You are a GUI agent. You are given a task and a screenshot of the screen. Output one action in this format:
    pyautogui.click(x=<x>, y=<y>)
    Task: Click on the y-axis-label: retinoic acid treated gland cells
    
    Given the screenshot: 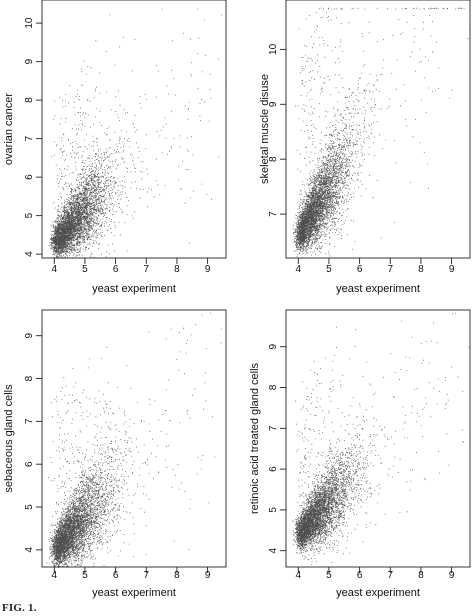 What is the action you would take?
    pyautogui.click(x=255, y=438)
    